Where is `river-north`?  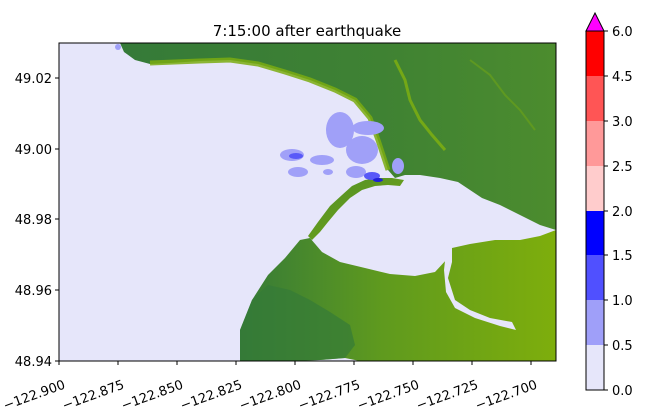
river-north is located at coordinates (420, 105).